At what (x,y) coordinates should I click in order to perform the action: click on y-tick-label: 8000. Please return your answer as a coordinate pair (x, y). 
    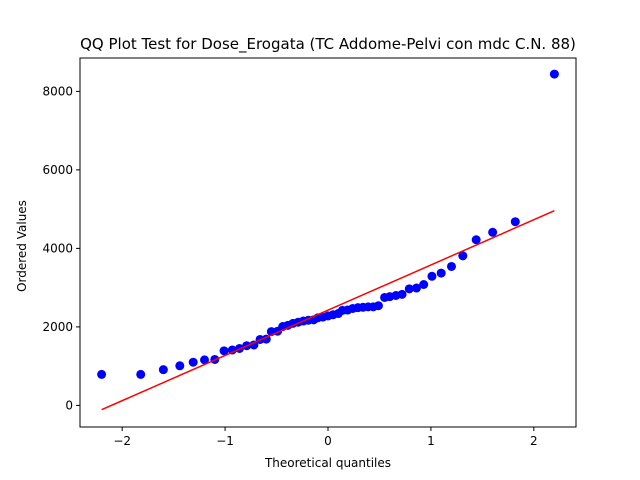
    Looking at the image, I should click on (57, 91).